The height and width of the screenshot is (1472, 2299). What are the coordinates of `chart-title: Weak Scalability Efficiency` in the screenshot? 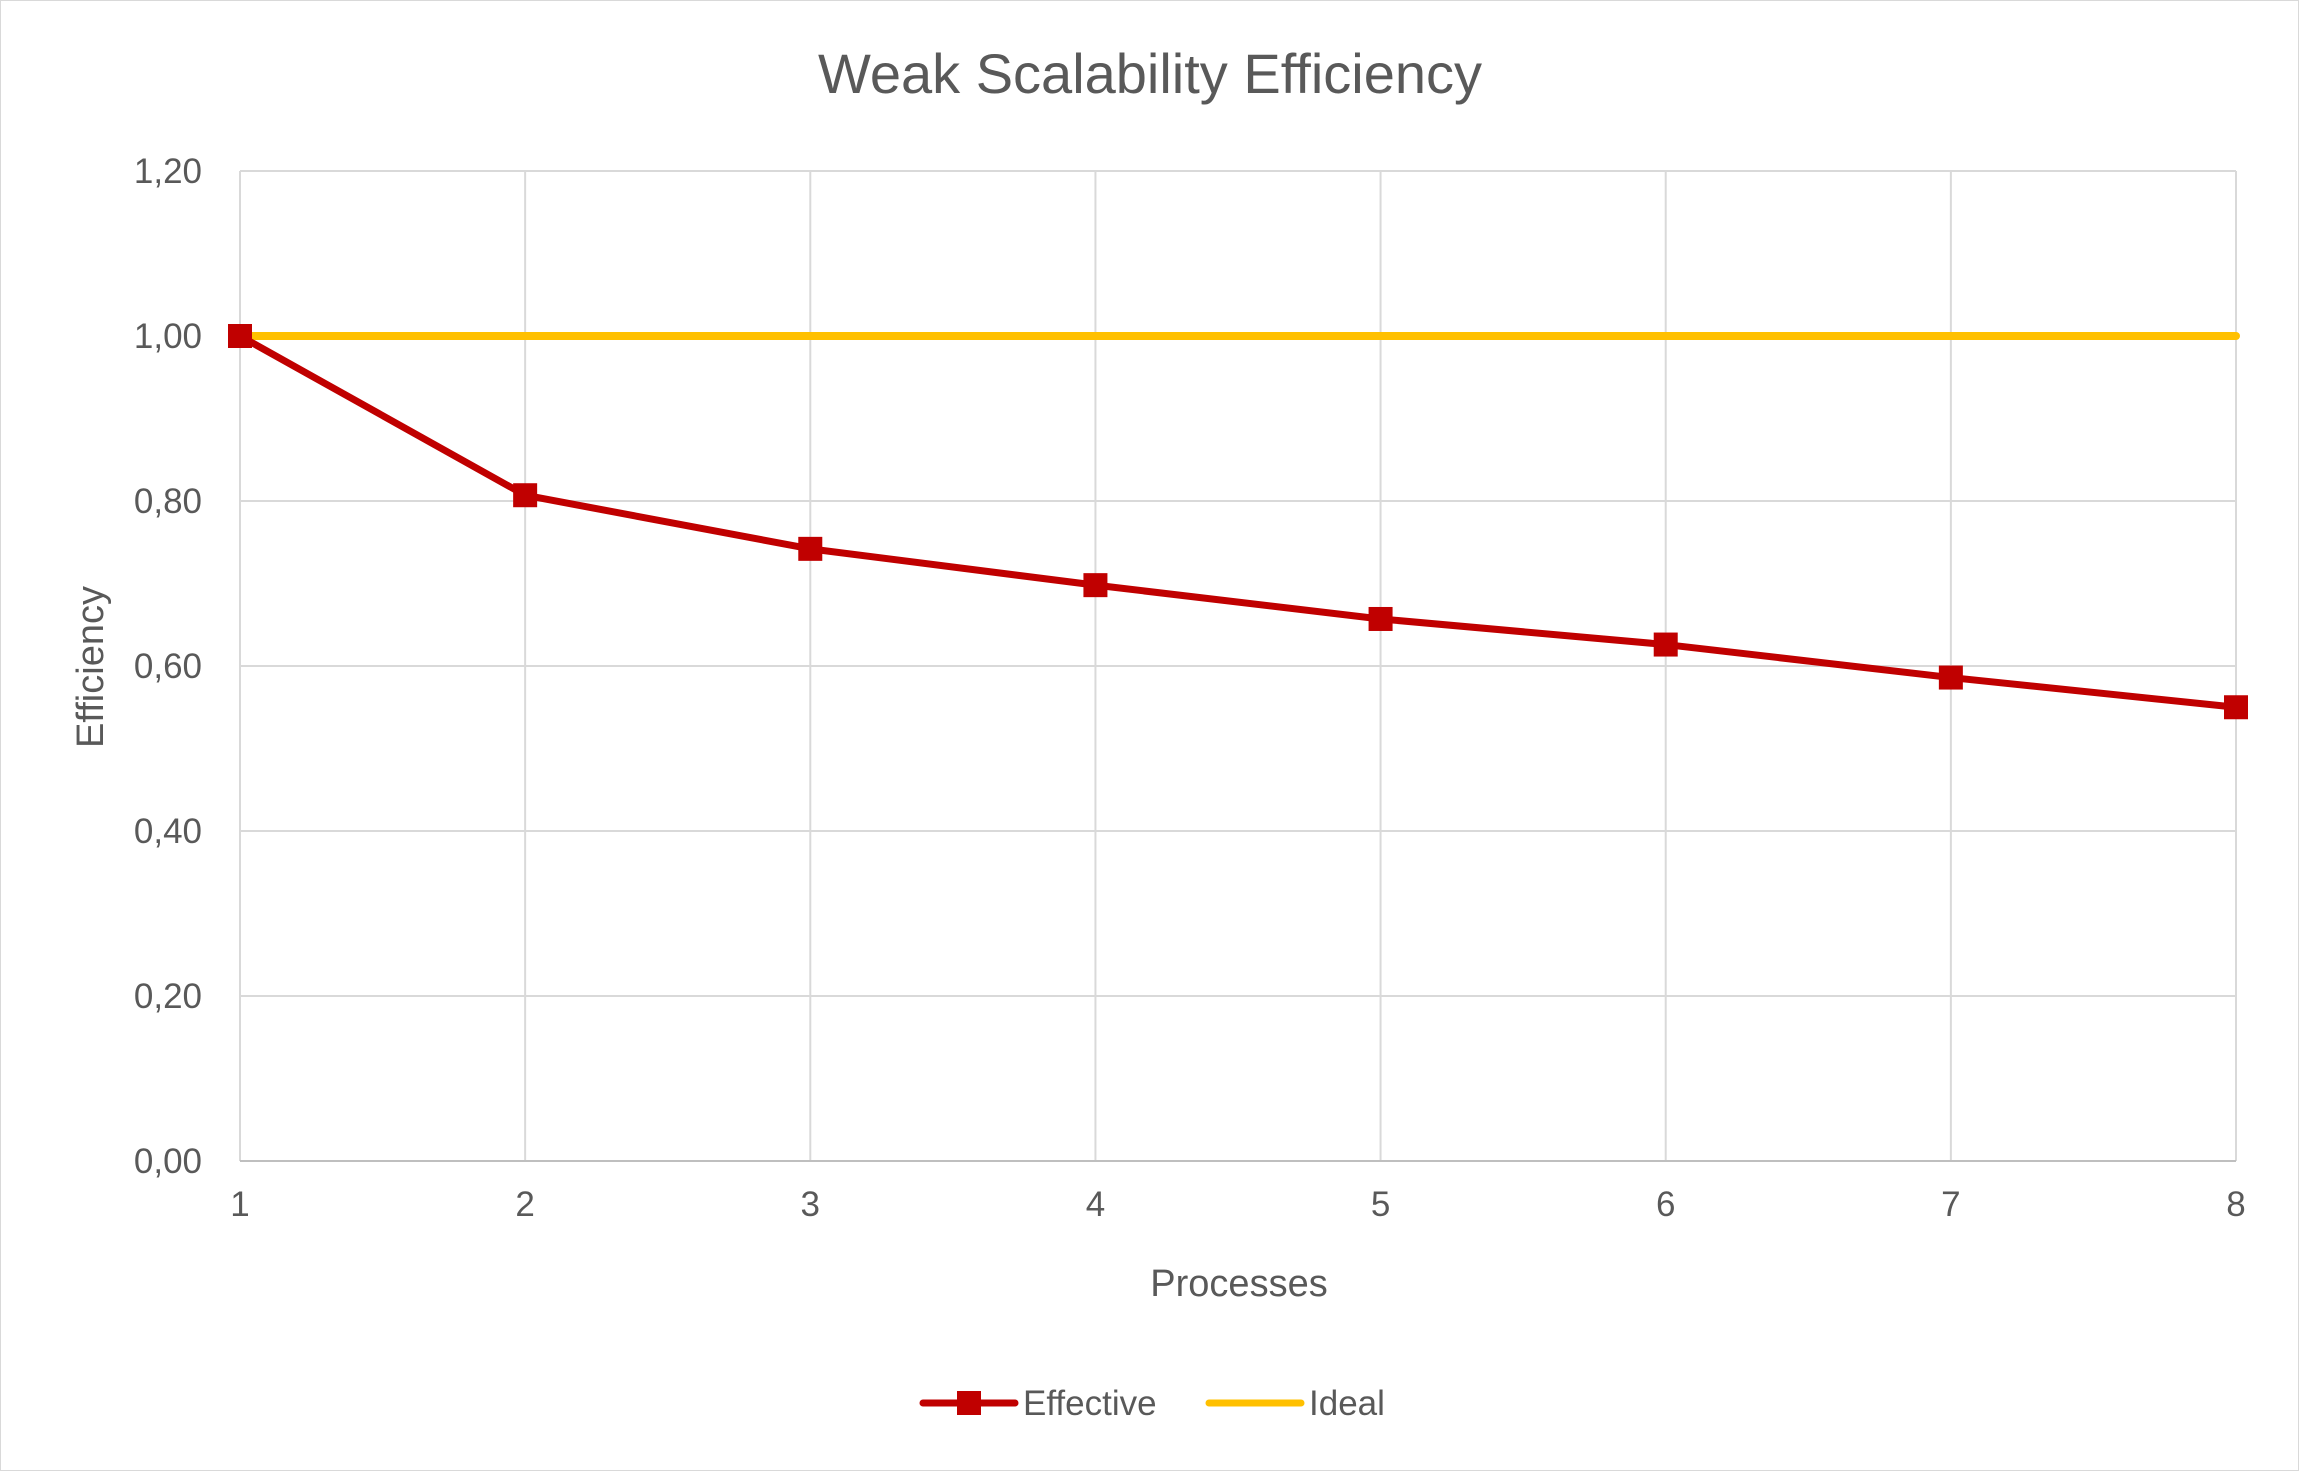 It's located at (1150, 73).